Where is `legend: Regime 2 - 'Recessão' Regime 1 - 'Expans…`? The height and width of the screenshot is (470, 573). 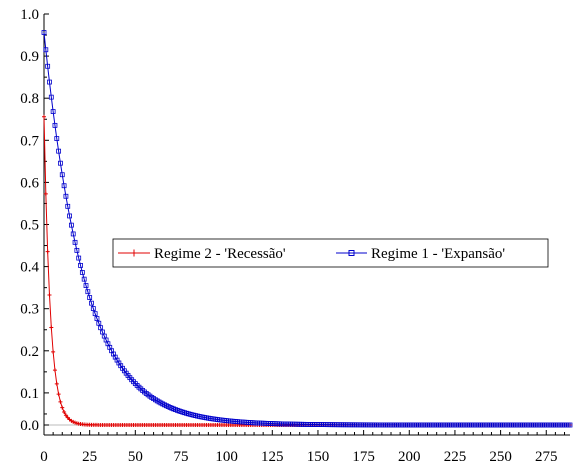 legend: Regime 2 - 'Recessão' Regime 1 - 'Expans… is located at coordinates (330, 253).